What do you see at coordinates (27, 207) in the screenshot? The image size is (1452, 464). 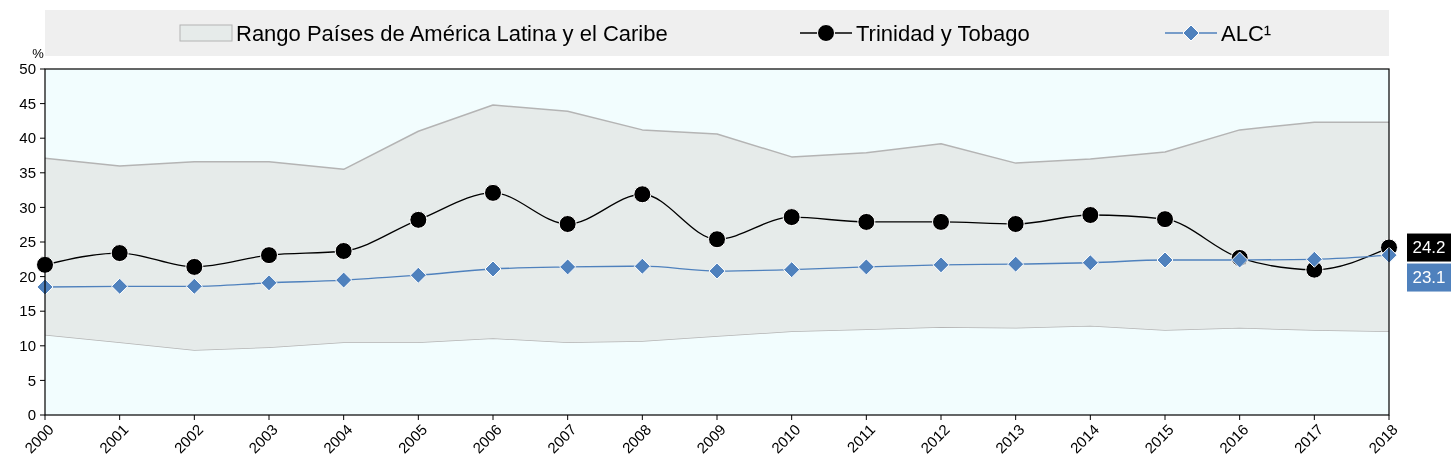 I see `y-tick-label: 30` at bounding box center [27, 207].